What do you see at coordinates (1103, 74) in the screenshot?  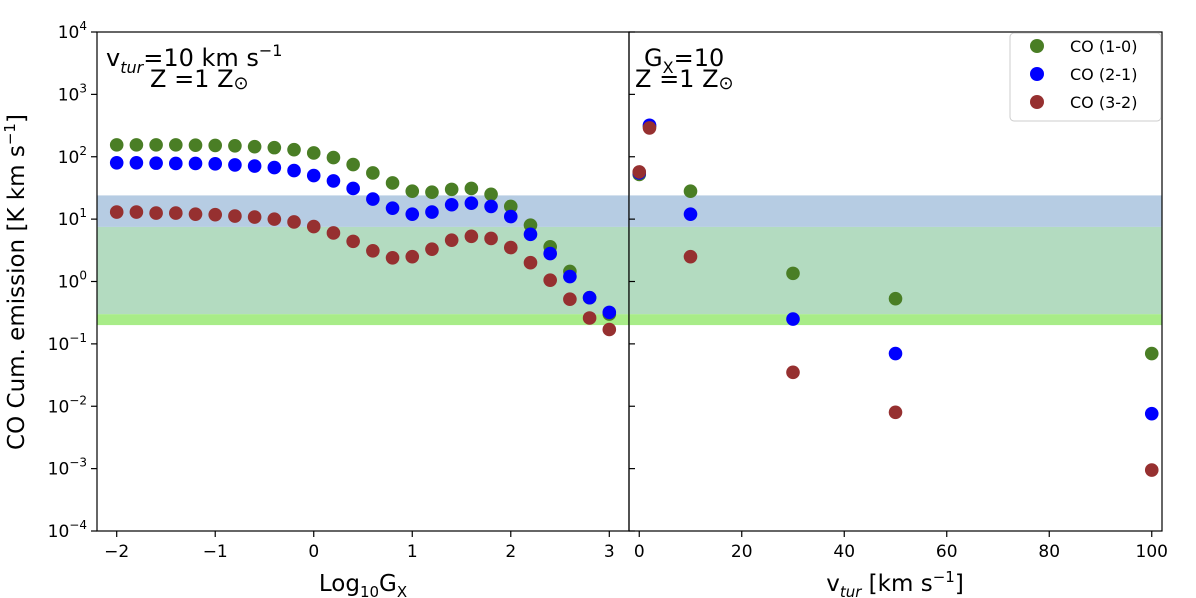 I see `legend-label-co-2-1: CO (2-1)` at bounding box center [1103, 74].